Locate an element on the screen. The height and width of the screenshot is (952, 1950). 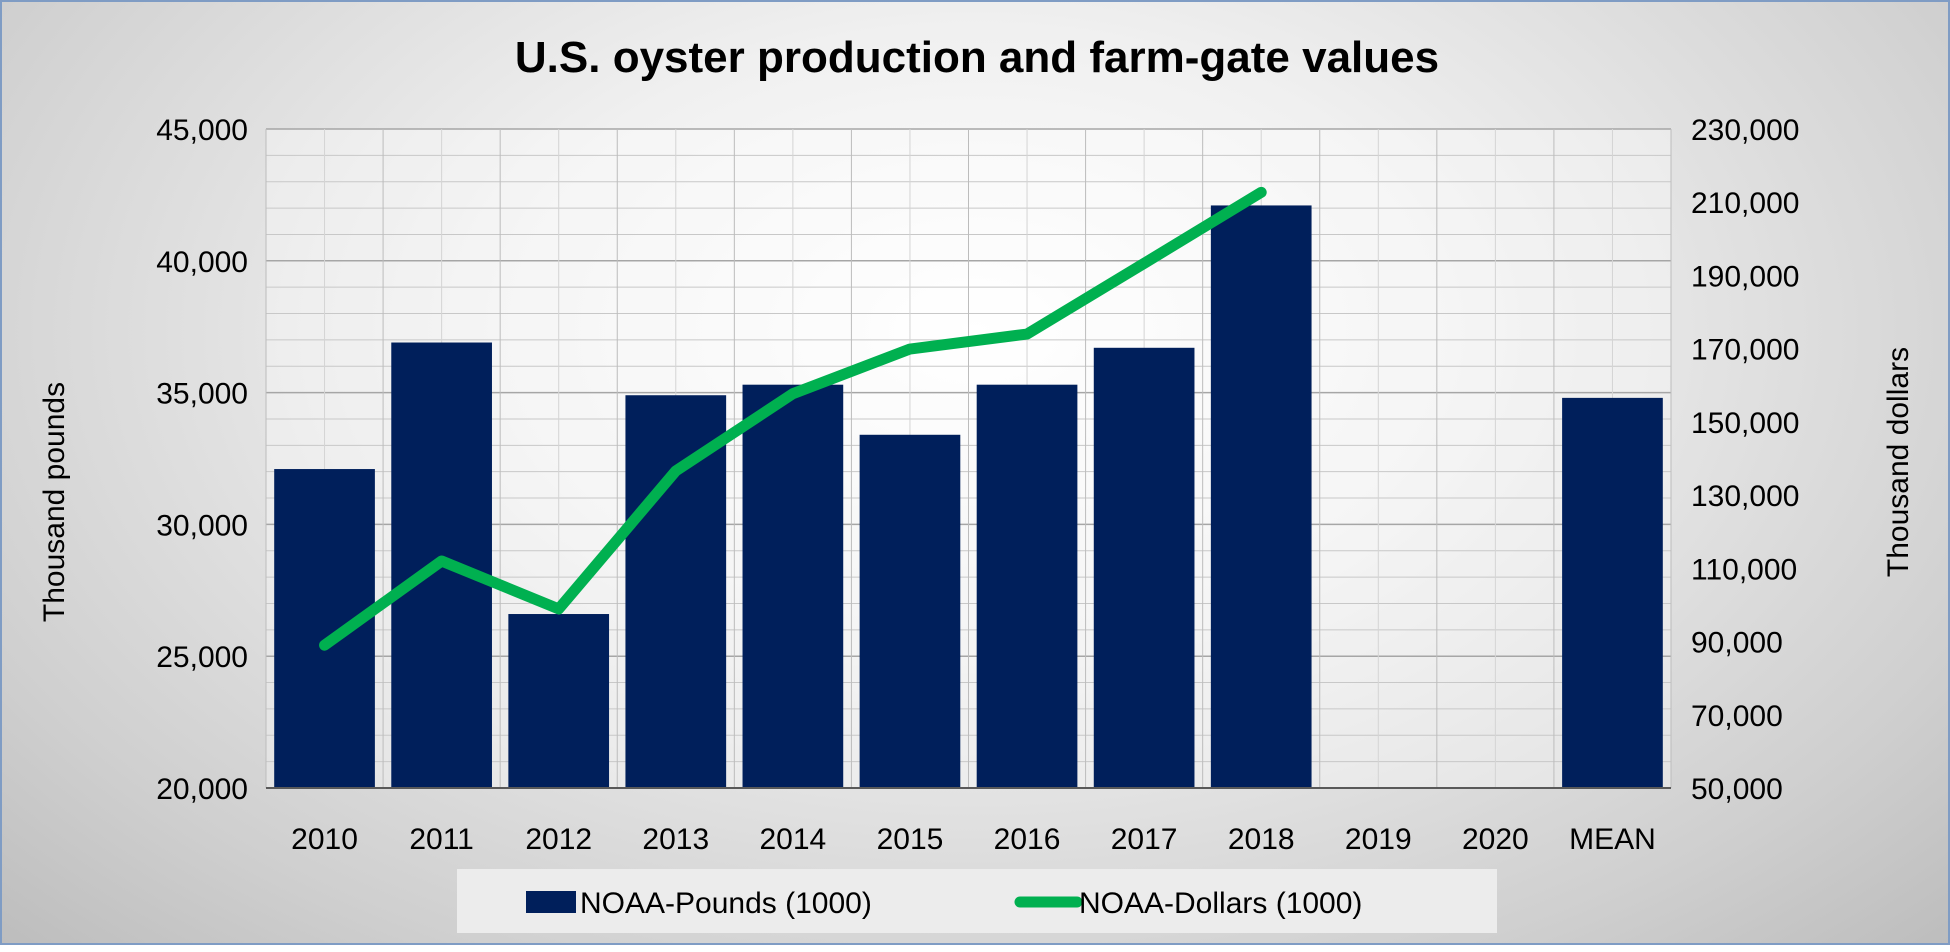
x-tick-label: 2017 is located at coordinates (1144, 839).